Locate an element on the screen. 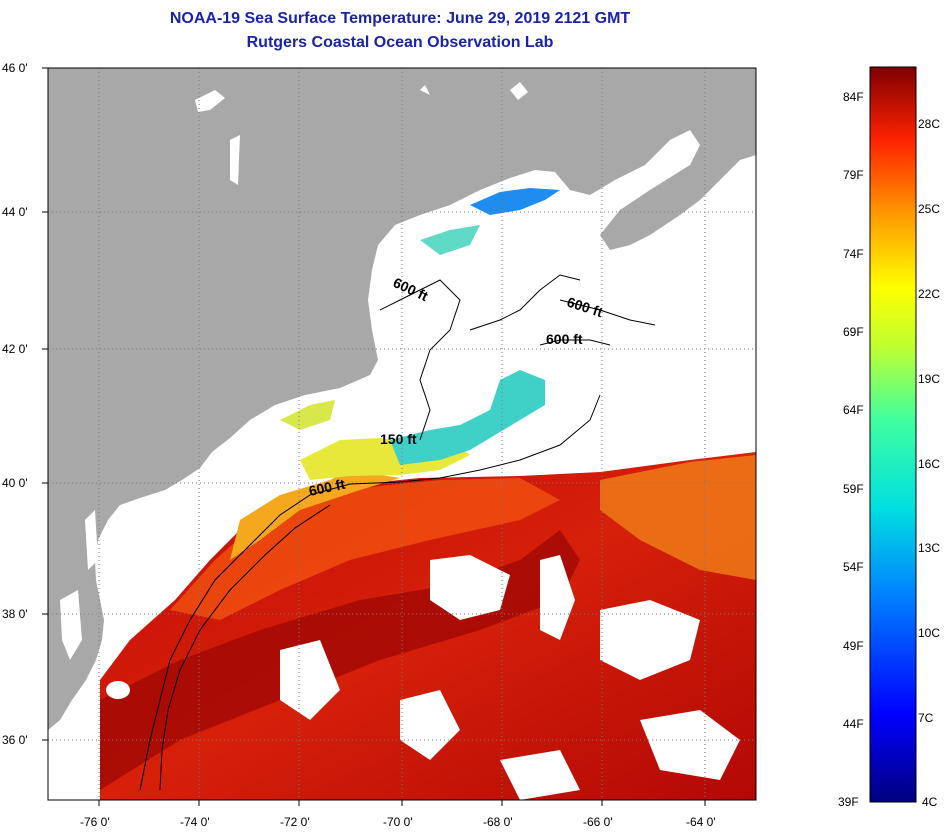  cb-f-39: 39F is located at coordinates (848, 802).